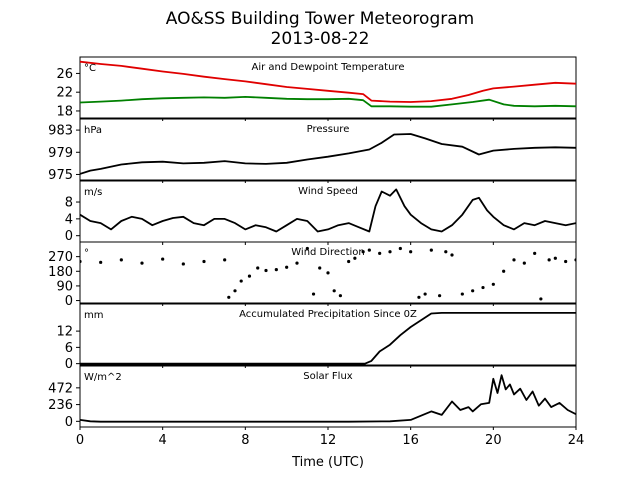  I want to click on y-tick-label: 180, so click(60, 272).